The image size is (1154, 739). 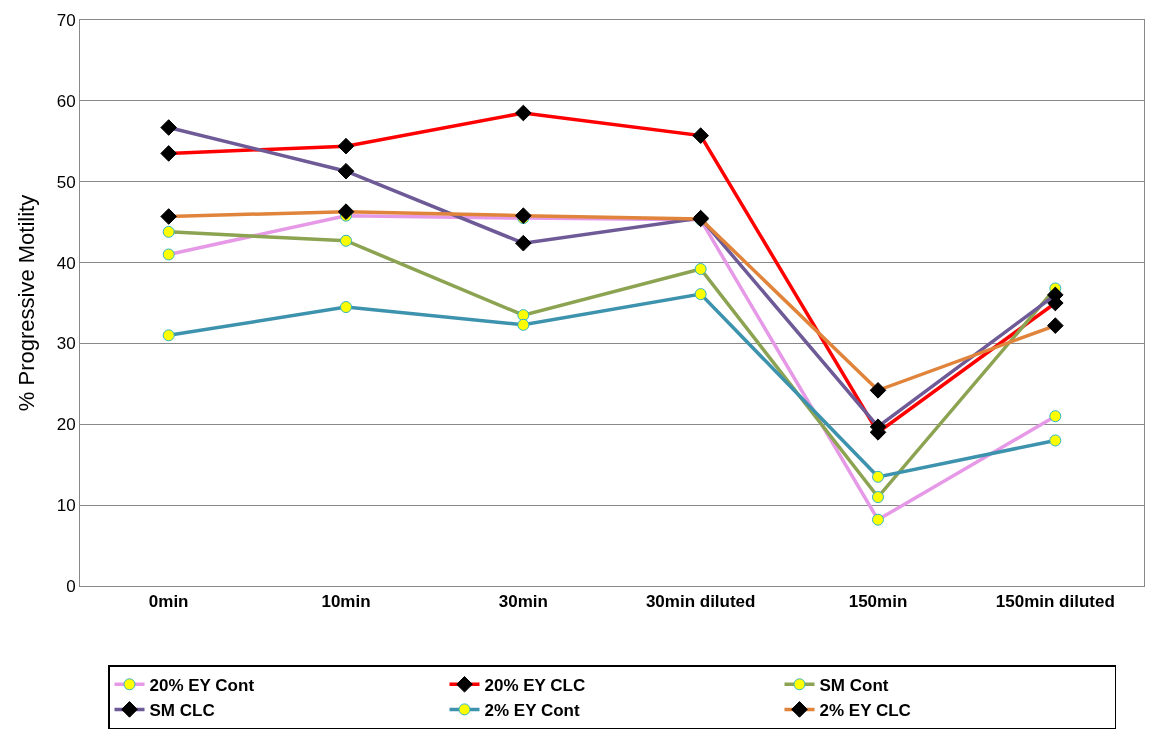 What do you see at coordinates (865, 711) in the screenshot?
I see `legend-label: 2% EY CLC` at bounding box center [865, 711].